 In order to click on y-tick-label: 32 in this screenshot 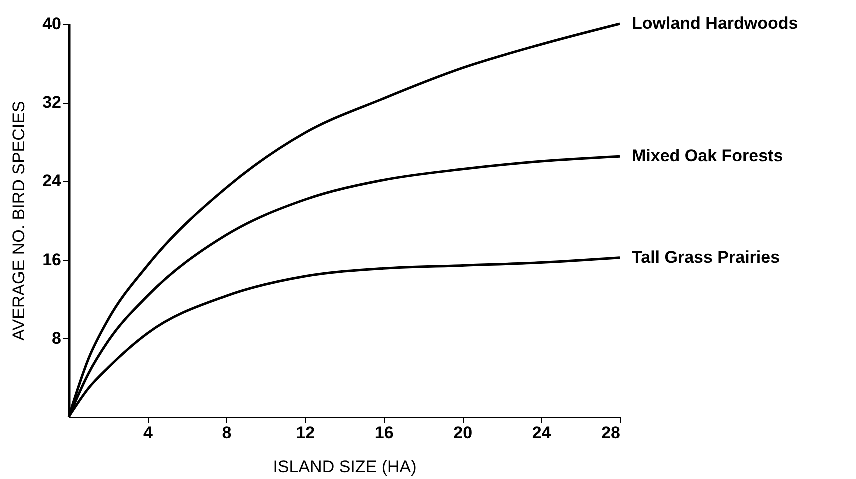, I will do `click(52, 102)`.